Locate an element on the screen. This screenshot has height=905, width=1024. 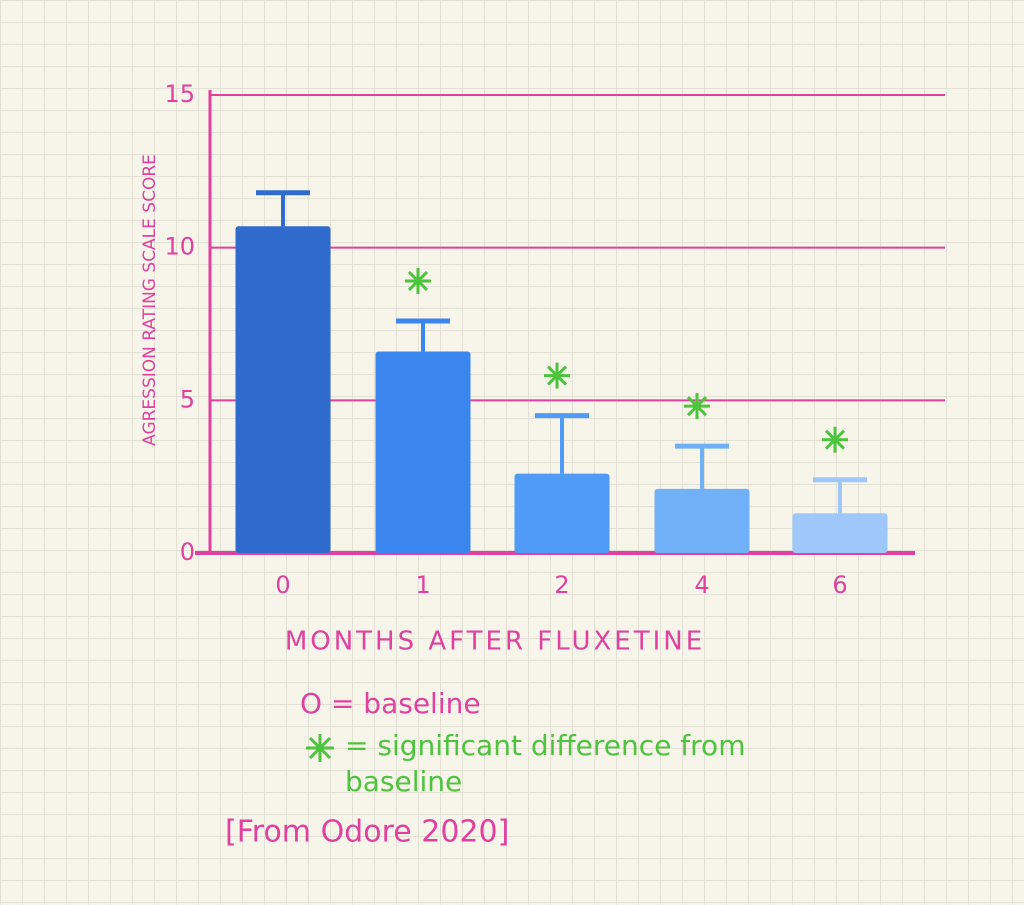
y-tick-label: 5 is located at coordinates (187, 399).